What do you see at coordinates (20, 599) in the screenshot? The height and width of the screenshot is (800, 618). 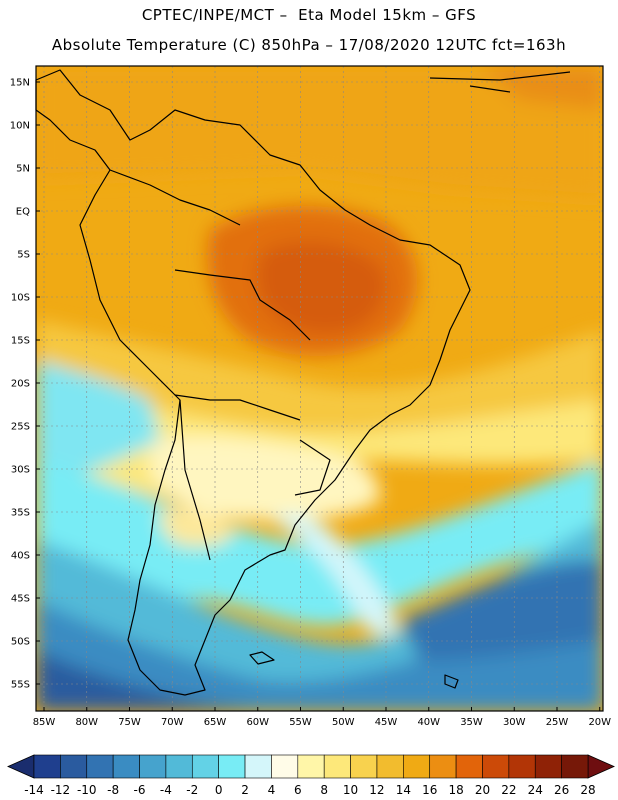 I see `lat-tick-label: 45S` at bounding box center [20, 599].